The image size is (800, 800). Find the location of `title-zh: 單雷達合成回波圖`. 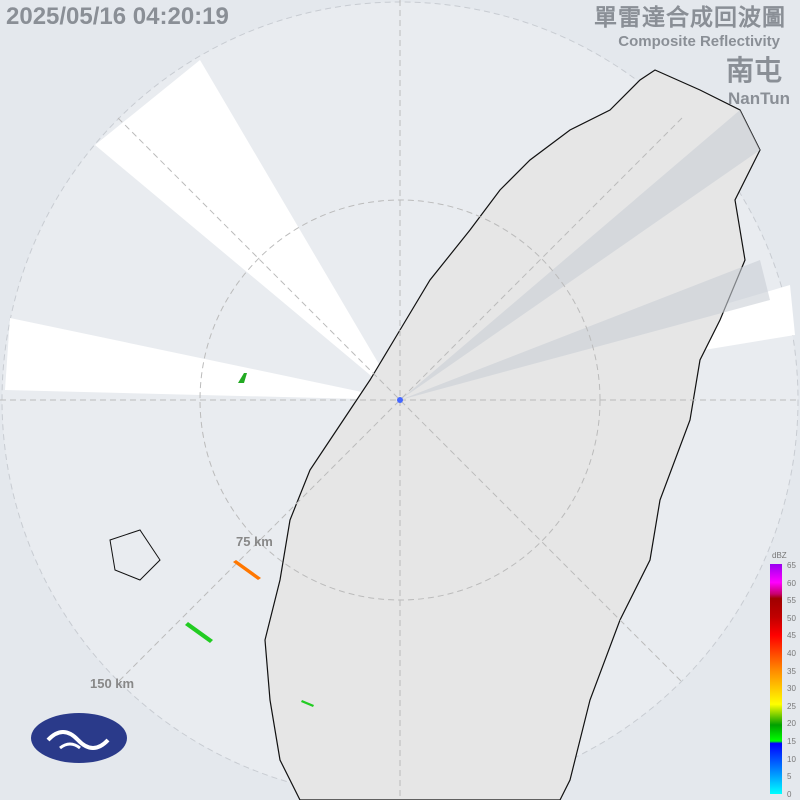

title-zh: 單雷達合成回波圖 is located at coordinates (690, 17).